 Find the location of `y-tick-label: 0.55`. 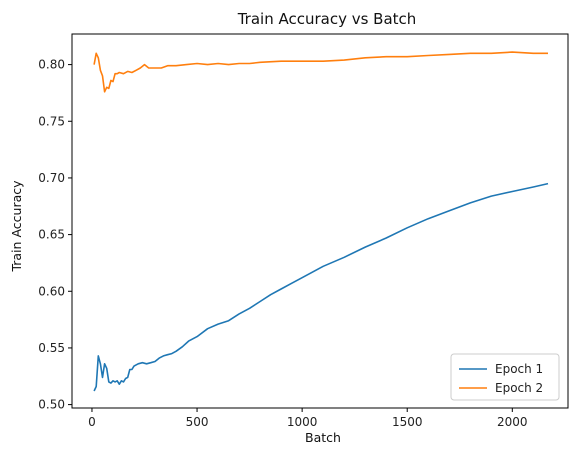

y-tick-label: 0.55 is located at coordinates (51, 348).